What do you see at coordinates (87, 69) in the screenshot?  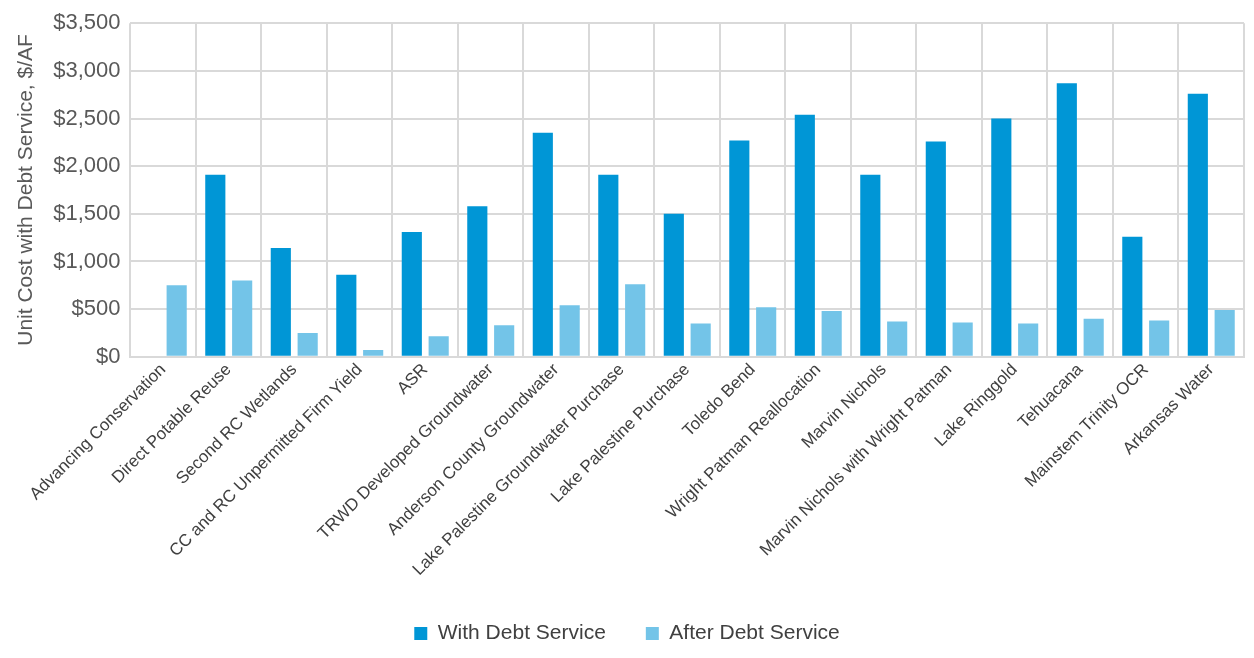 I see `y-tick-label: $3,000` at bounding box center [87, 69].